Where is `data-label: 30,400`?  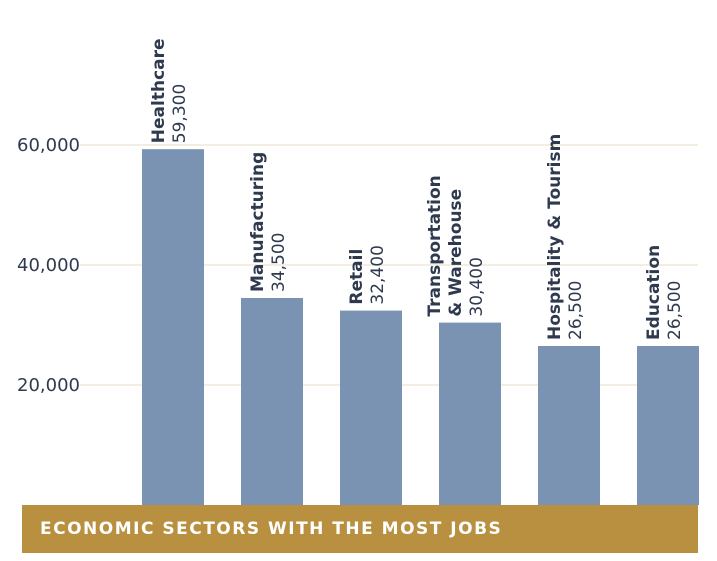 data-label: 30,400 is located at coordinates (477, 286).